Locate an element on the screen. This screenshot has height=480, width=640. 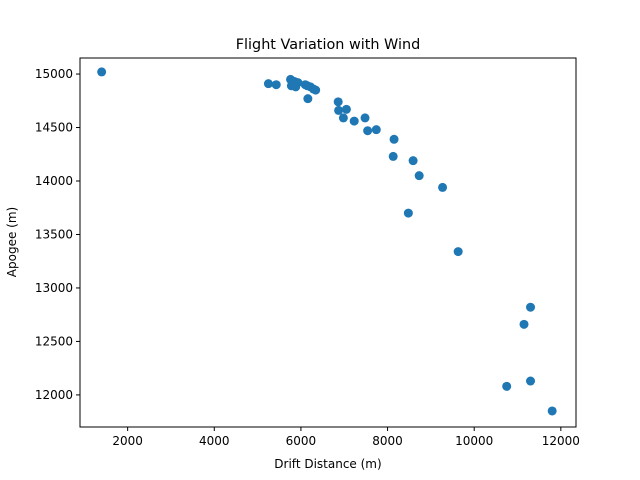
y-tick-label: 13500 is located at coordinates (54, 234).